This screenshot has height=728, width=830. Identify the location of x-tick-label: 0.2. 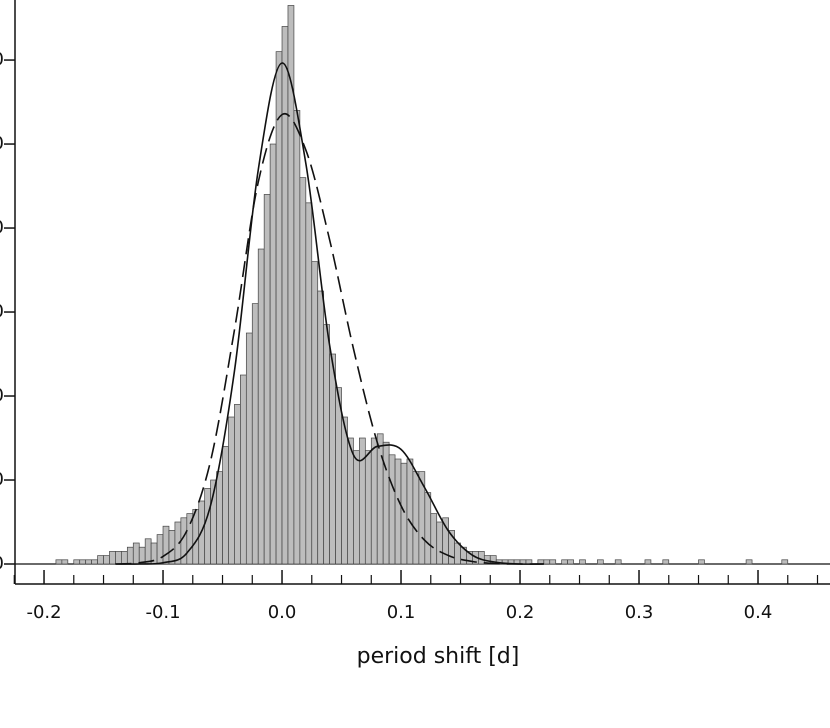
(520, 612).